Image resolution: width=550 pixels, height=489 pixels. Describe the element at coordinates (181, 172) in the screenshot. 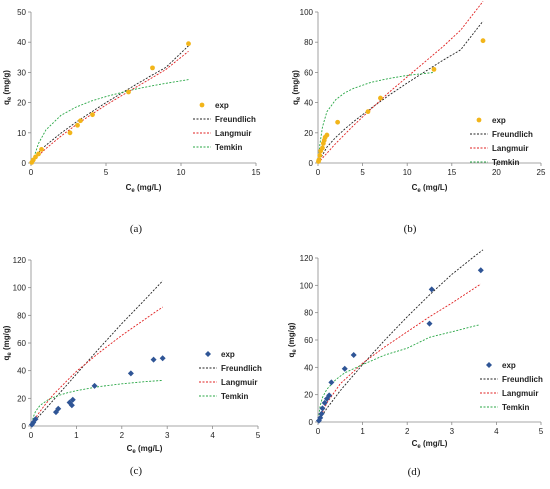

I see `x-tick-label: 10` at that location.